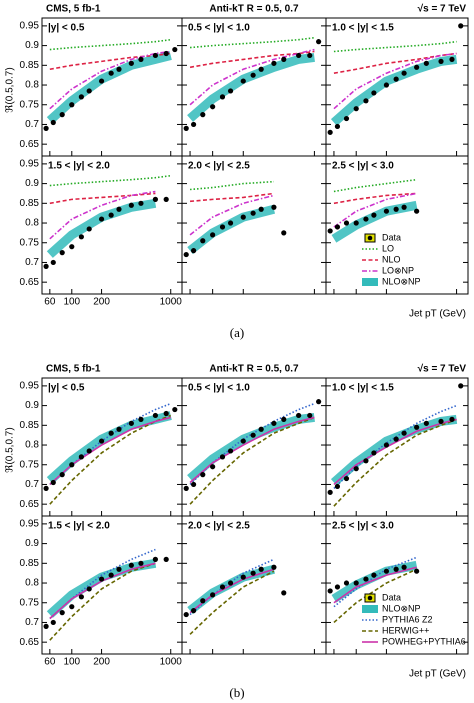 Image resolution: width=474 pixels, height=703 pixels. What do you see at coordinates (66, 28) in the screenshot?
I see `panel-label: |y| < 0.5` at bounding box center [66, 28].